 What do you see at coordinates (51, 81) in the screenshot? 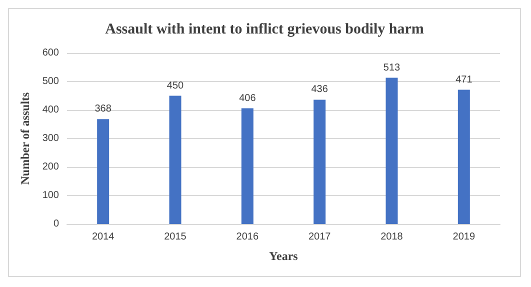
I see `y-tick-label: 500` at bounding box center [51, 81].